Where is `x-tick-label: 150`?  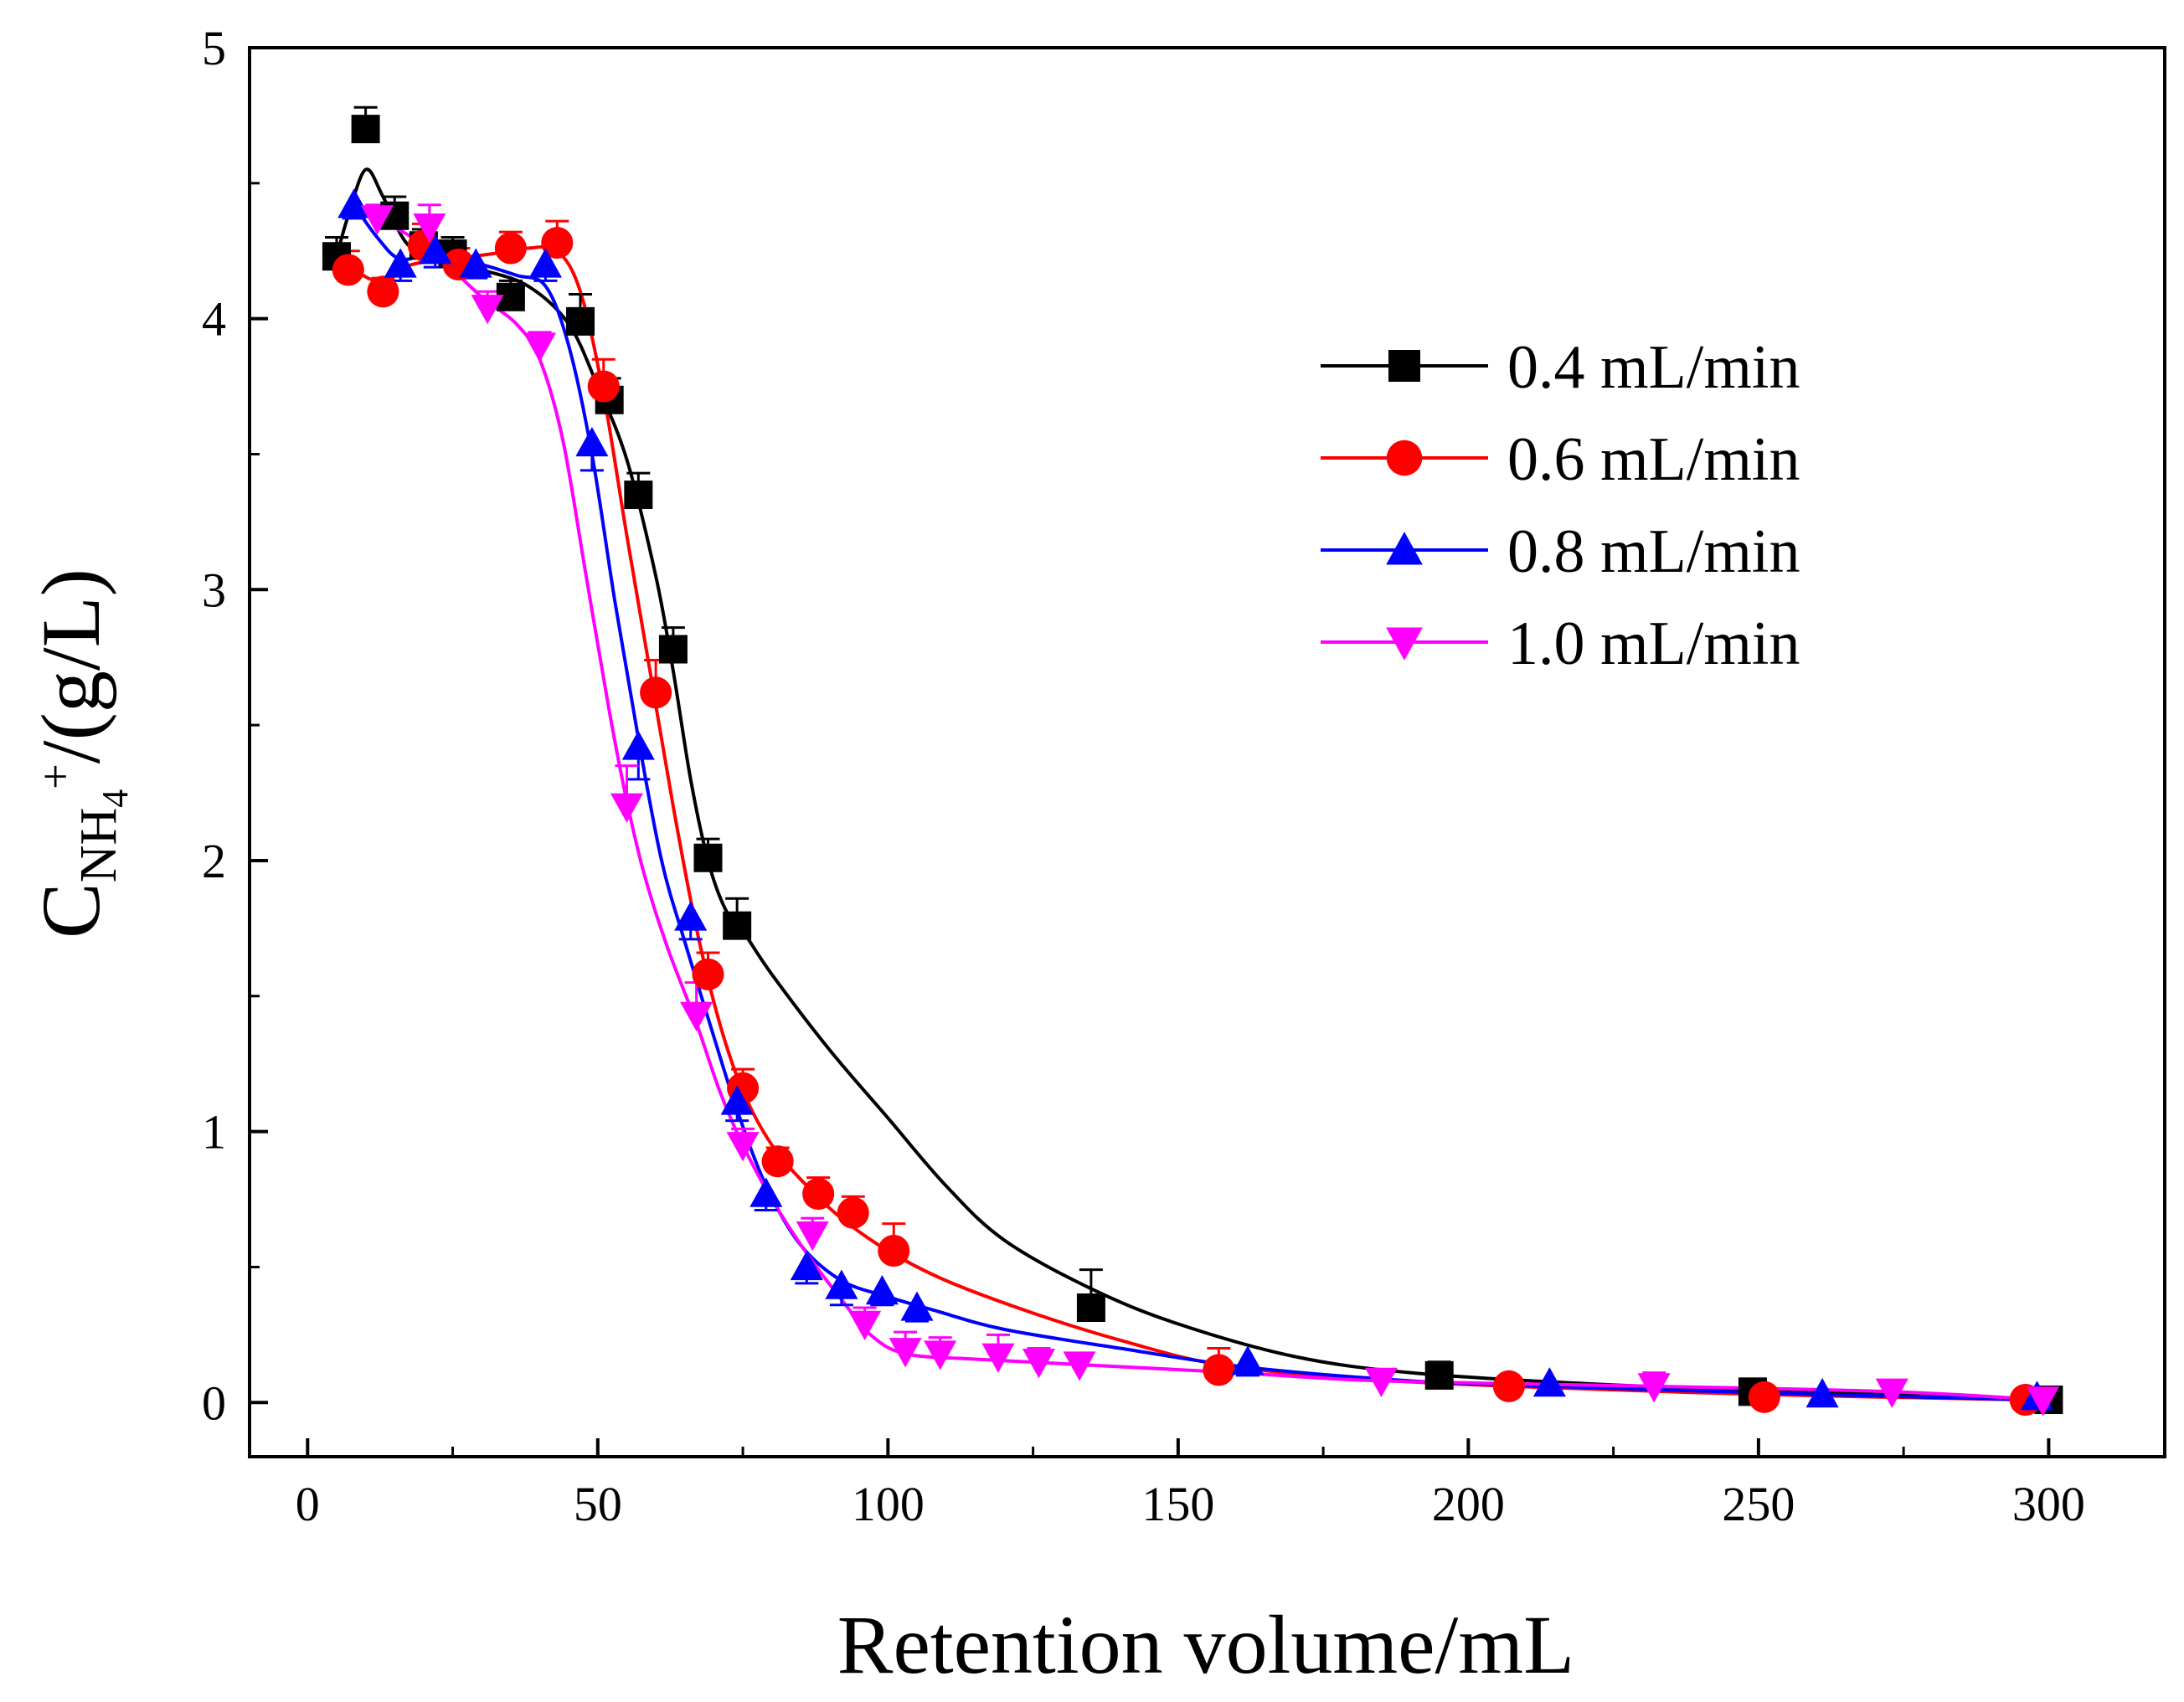
x-tick-label: 150 is located at coordinates (1177, 1504).